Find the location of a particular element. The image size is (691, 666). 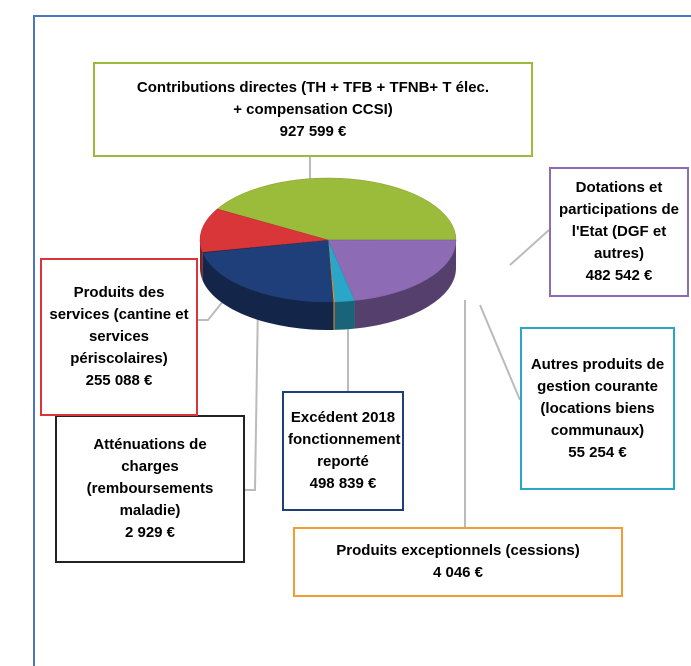

value-label: 55 254 € is located at coordinates (597, 452).